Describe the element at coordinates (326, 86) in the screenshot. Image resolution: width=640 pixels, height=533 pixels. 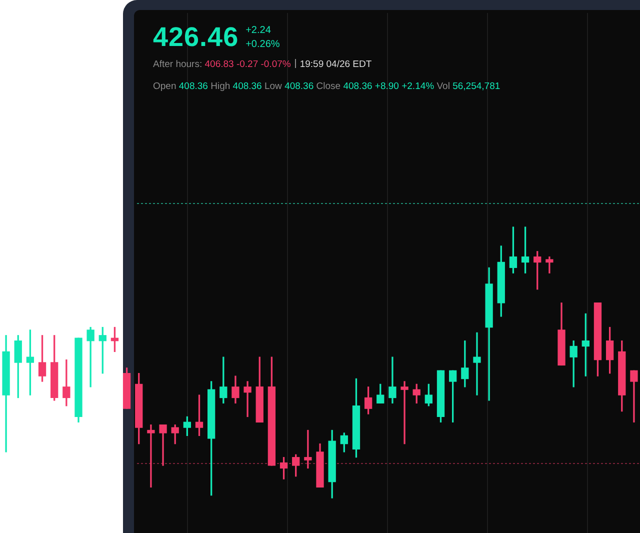
I see `text: Open 408.36 High 408.36 Low 408.36 Close 408.36 +8.90 +2.14% Vol 56,254,781` at that location.